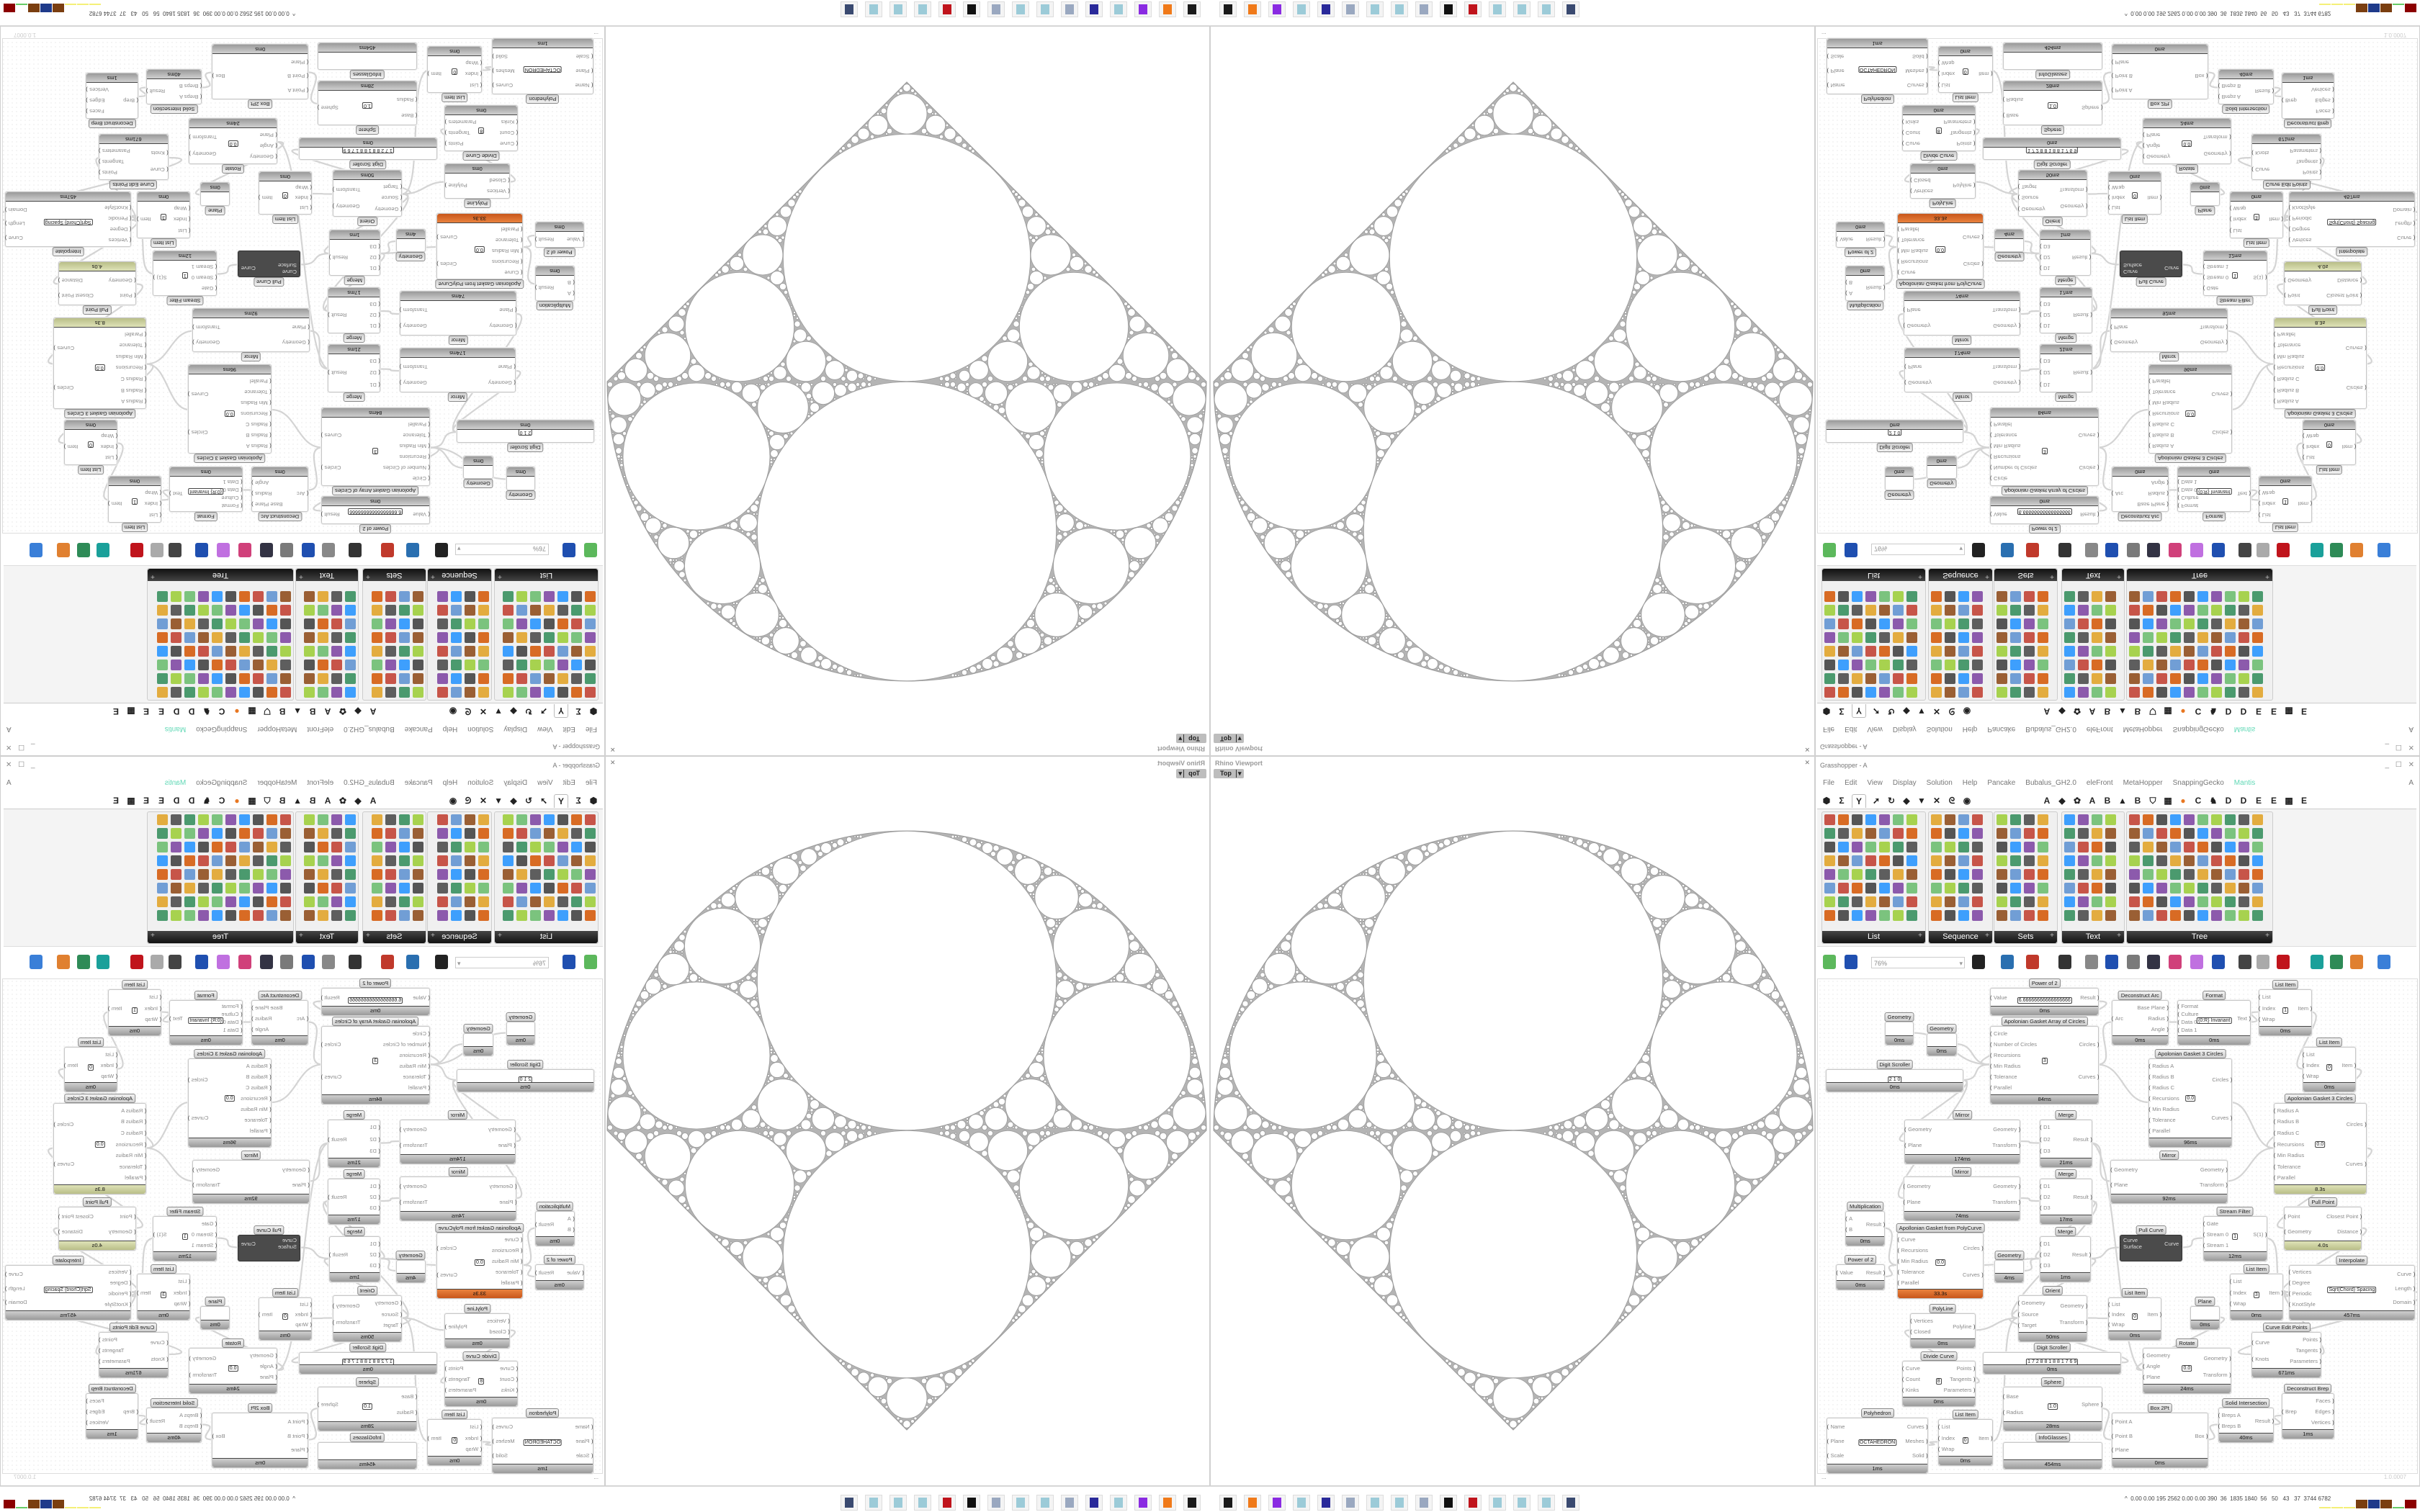  Describe the element at coordinates (1918, 549) in the screenshot. I see `zoom-input: 76% ▾` at that location.